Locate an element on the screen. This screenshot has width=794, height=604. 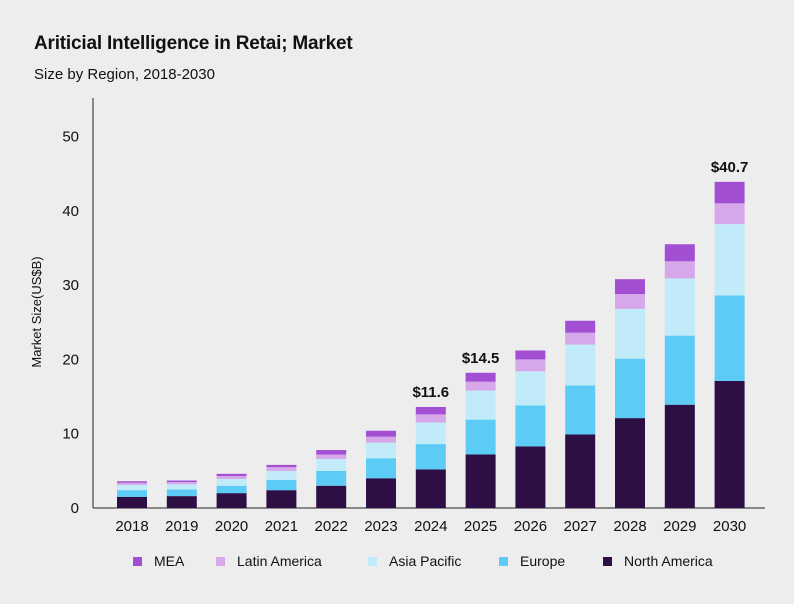
x-tick-label: 2025 is located at coordinates (480, 526).